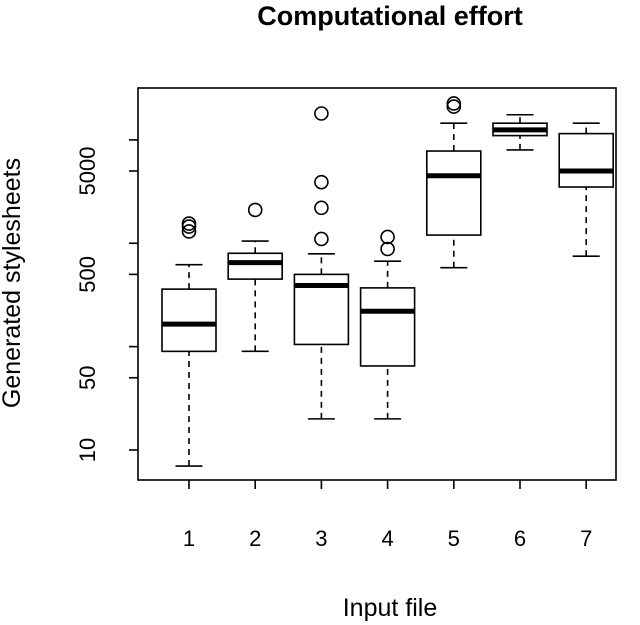  Describe the element at coordinates (189, 538) in the screenshot. I see `x-tick-label: 1` at that location.